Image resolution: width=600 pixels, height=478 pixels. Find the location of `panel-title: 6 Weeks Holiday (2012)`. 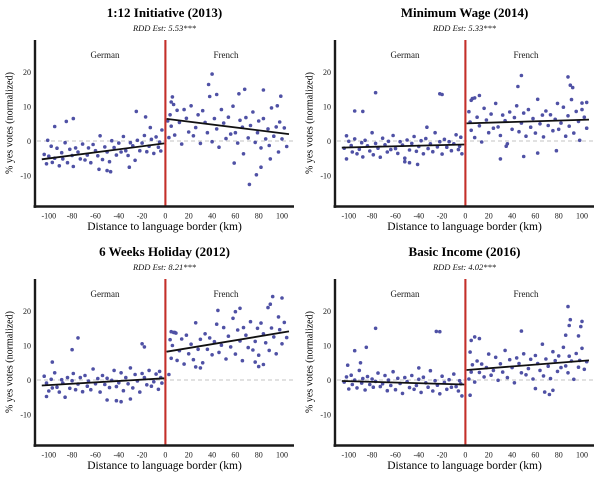

panel-title: 6 Weeks Holiday (2012) is located at coordinates (164, 251).